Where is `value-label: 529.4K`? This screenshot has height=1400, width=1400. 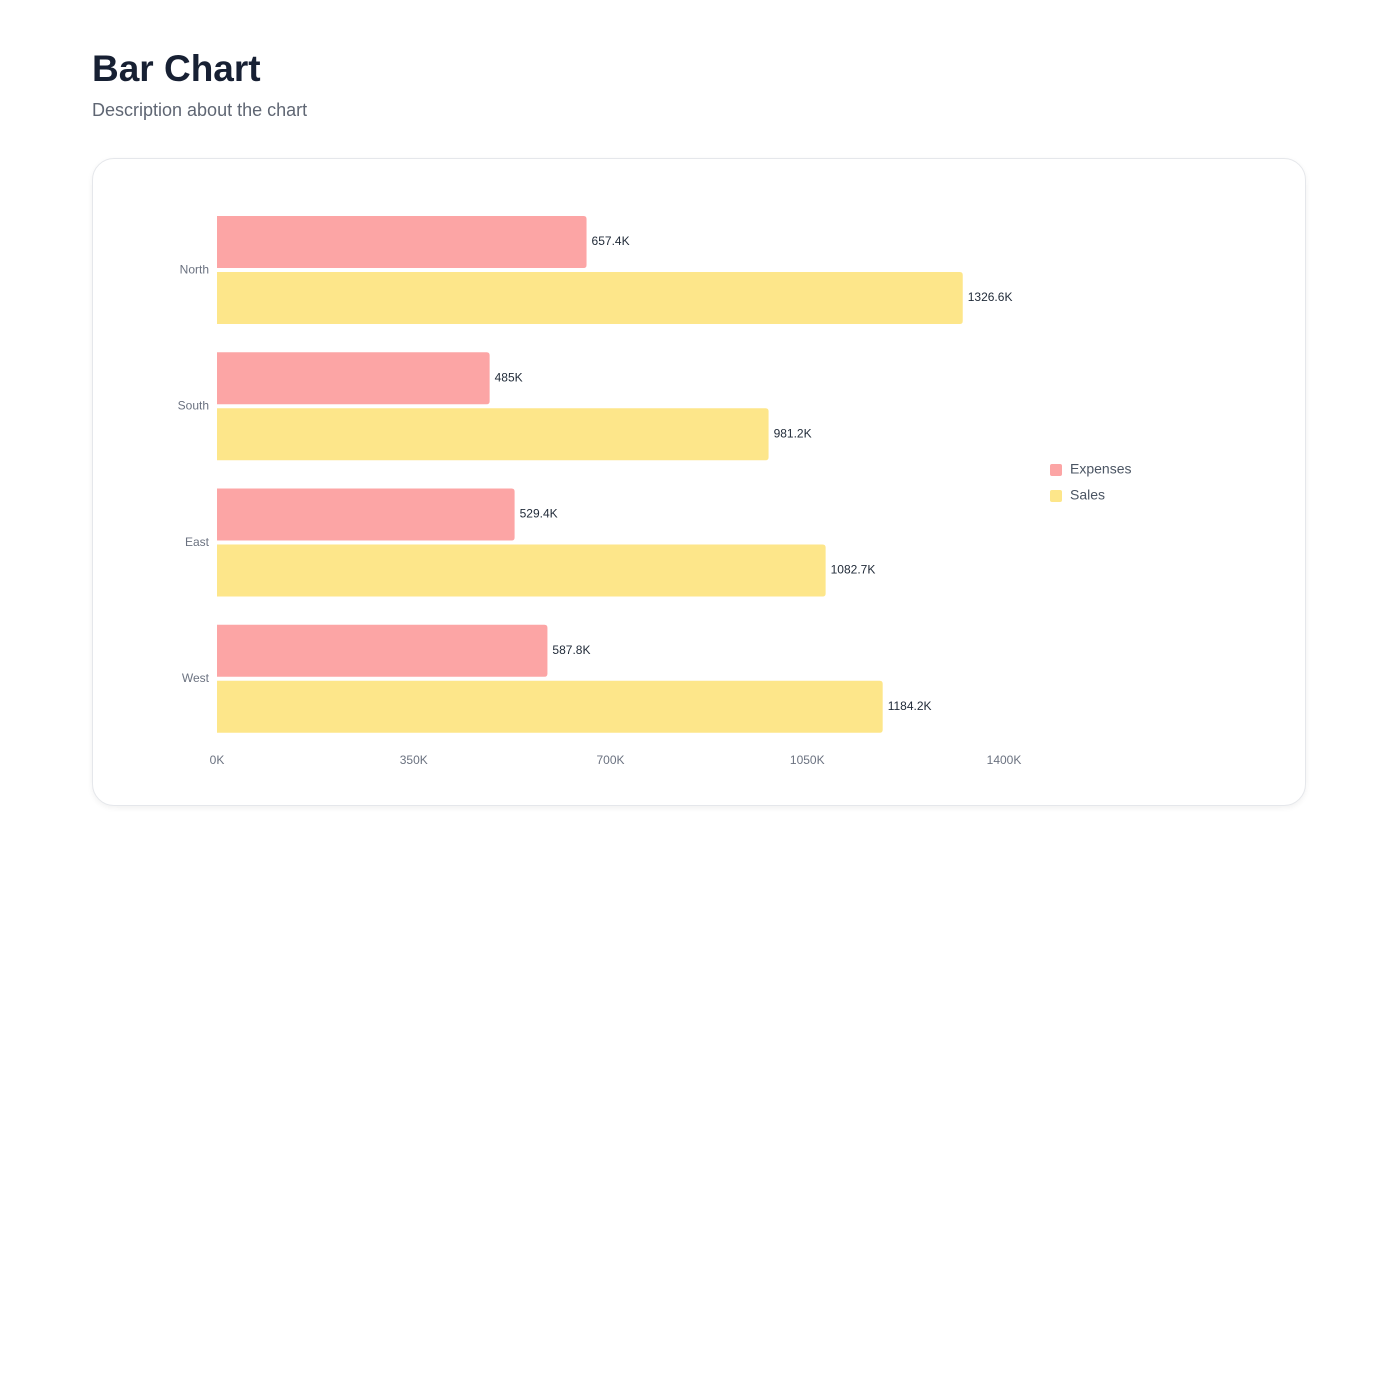 value-label: 529.4K is located at coordinates (539, 514).